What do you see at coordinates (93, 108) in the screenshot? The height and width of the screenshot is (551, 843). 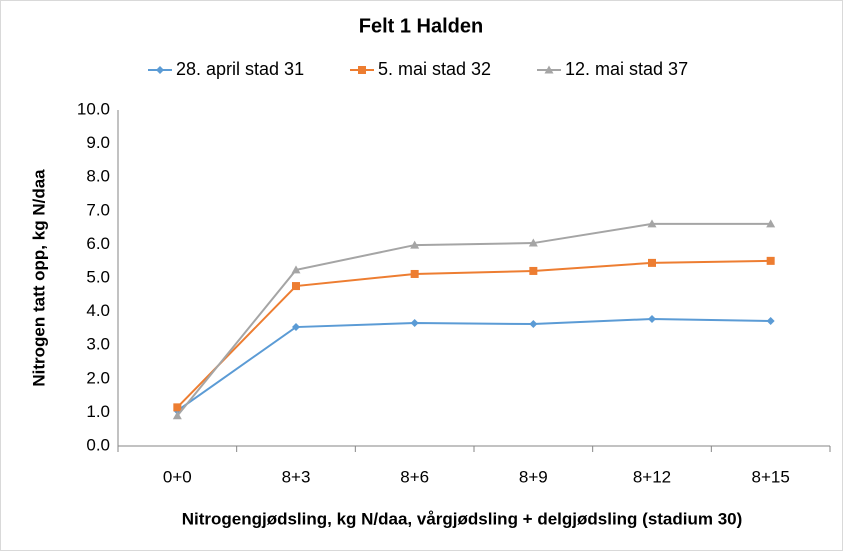 I see `y-tick-label: 10.0` at bounding box center [93, 108].